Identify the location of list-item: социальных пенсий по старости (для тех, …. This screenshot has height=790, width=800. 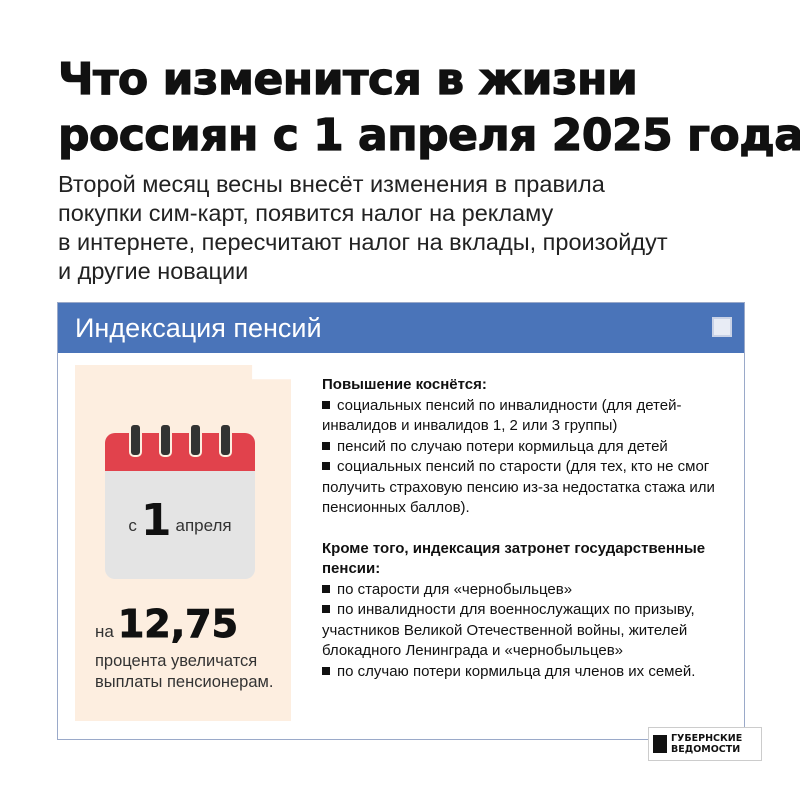
(522, 488).